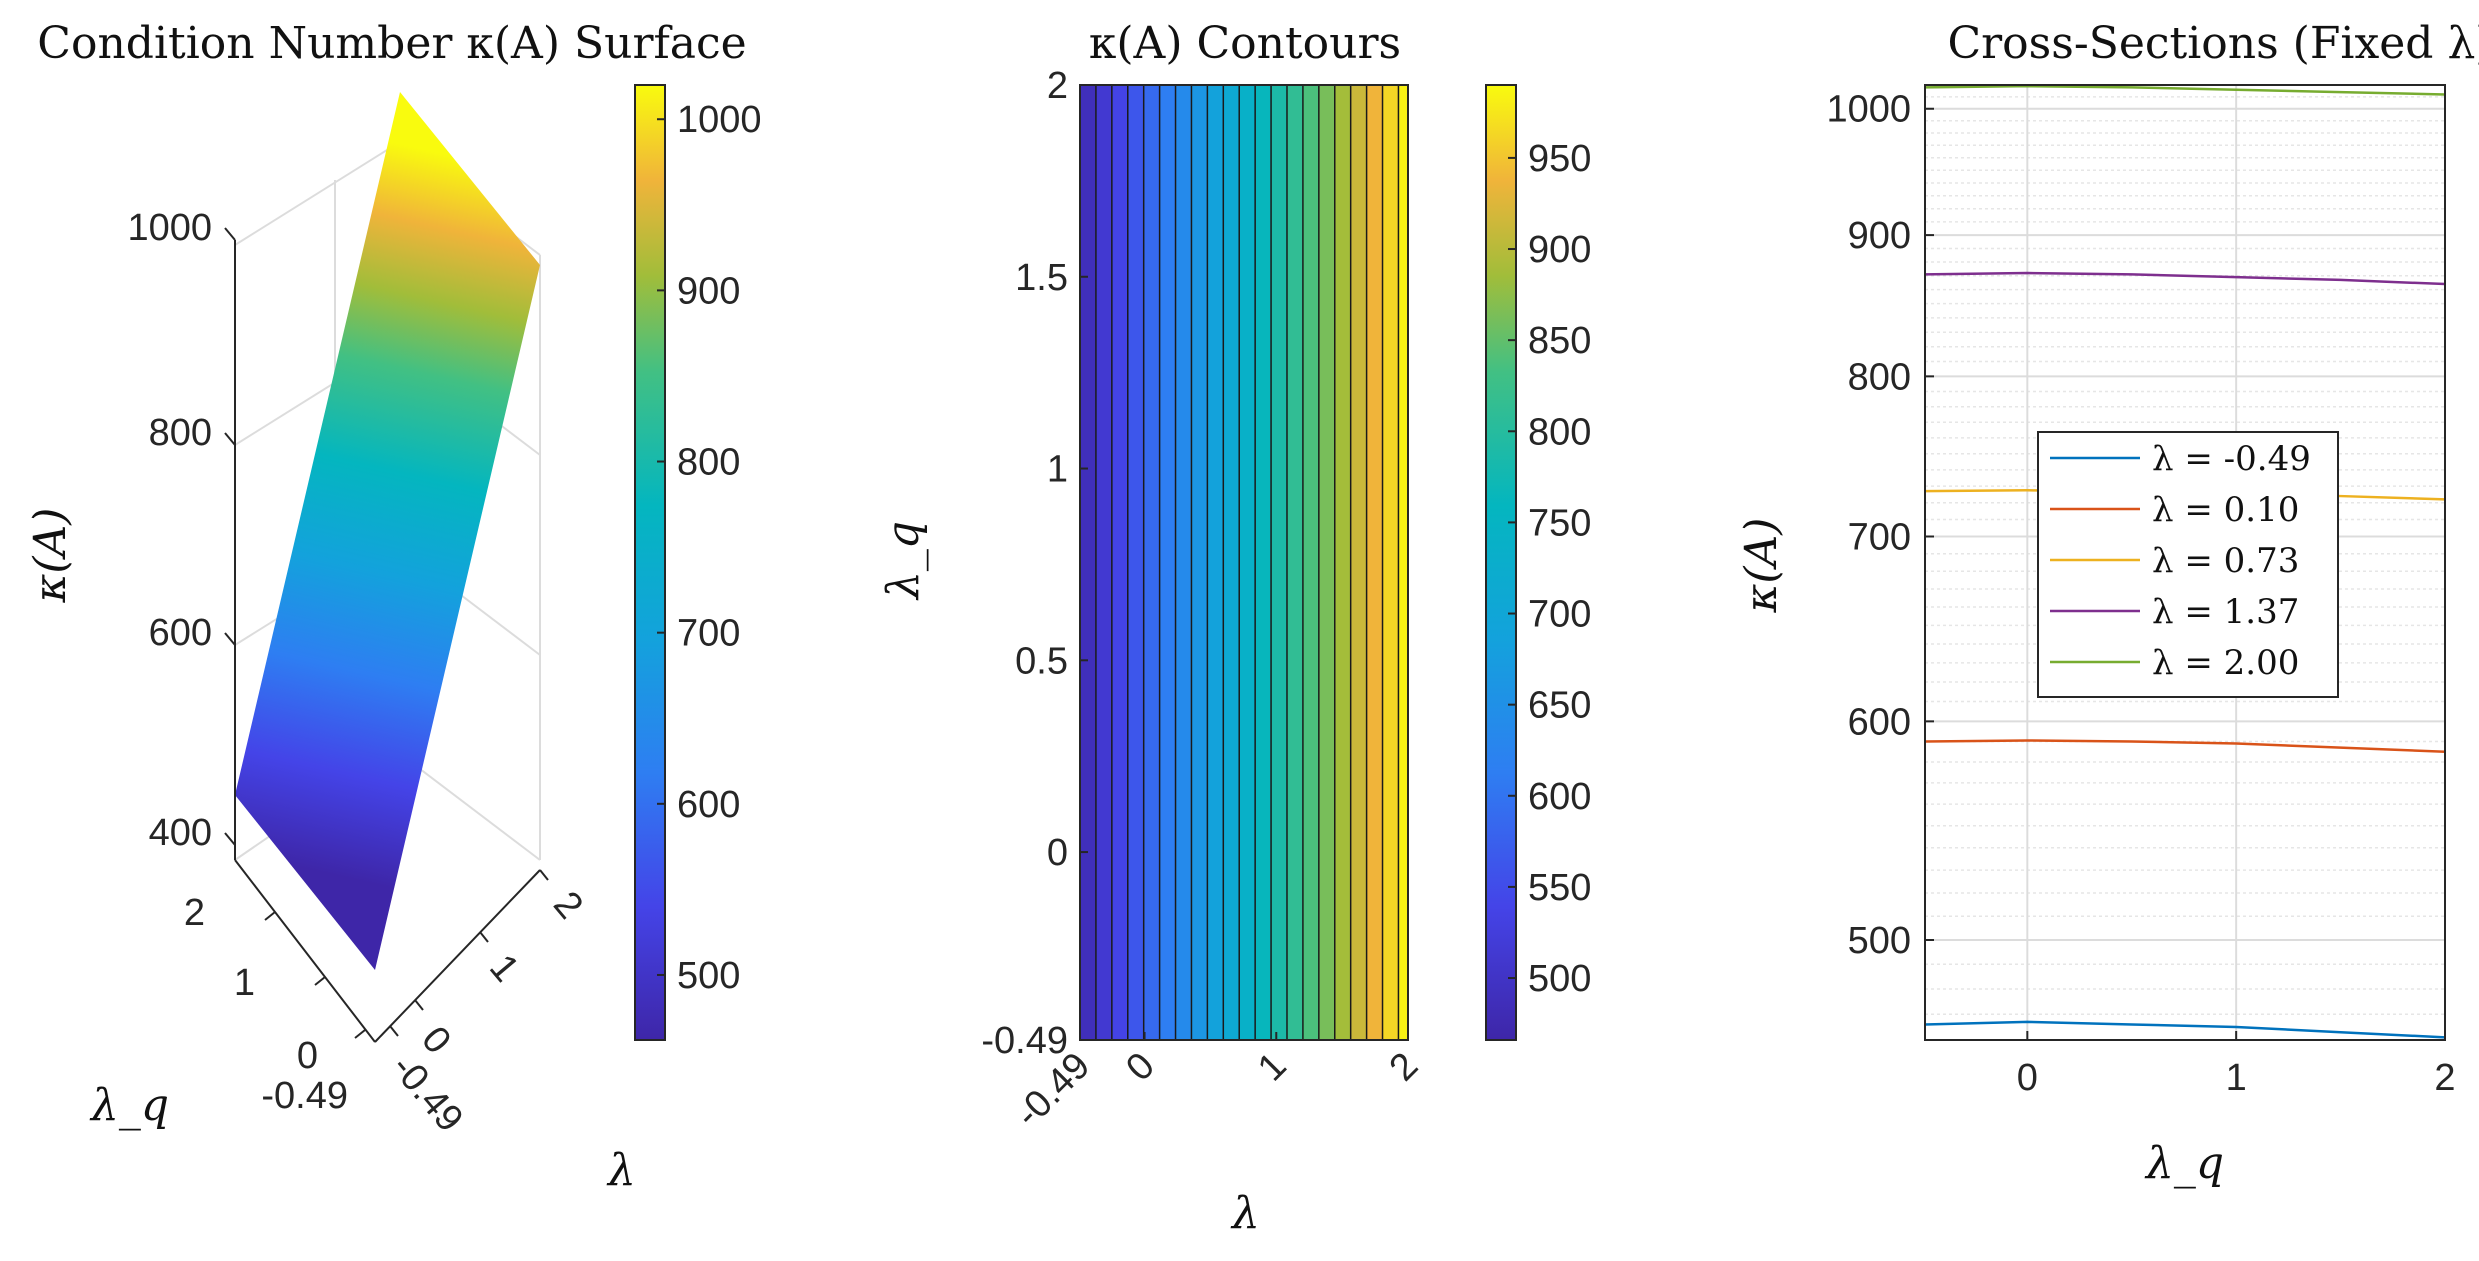 This screenshot has height=1261, width=2479. I want to click on contour-bands, so click(1244, 562).